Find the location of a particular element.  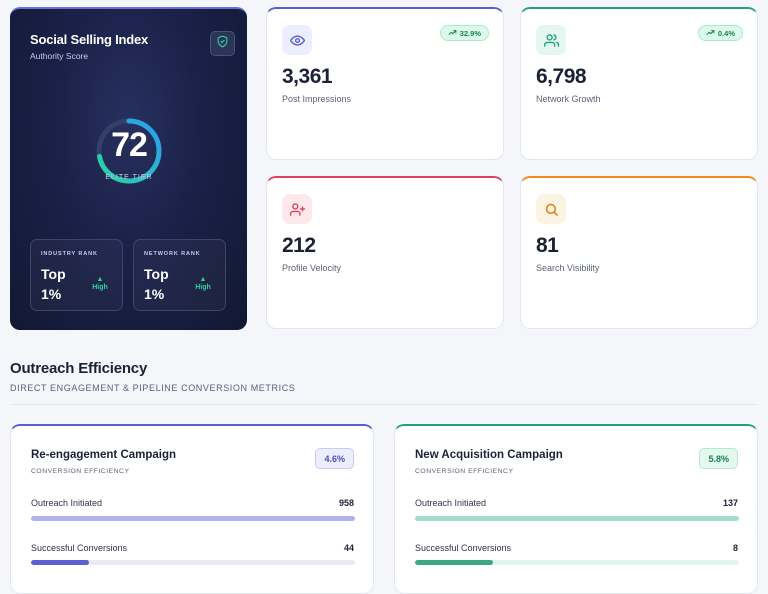

industry-rank-value-line2: 1% is located at coordinates (51, 294).